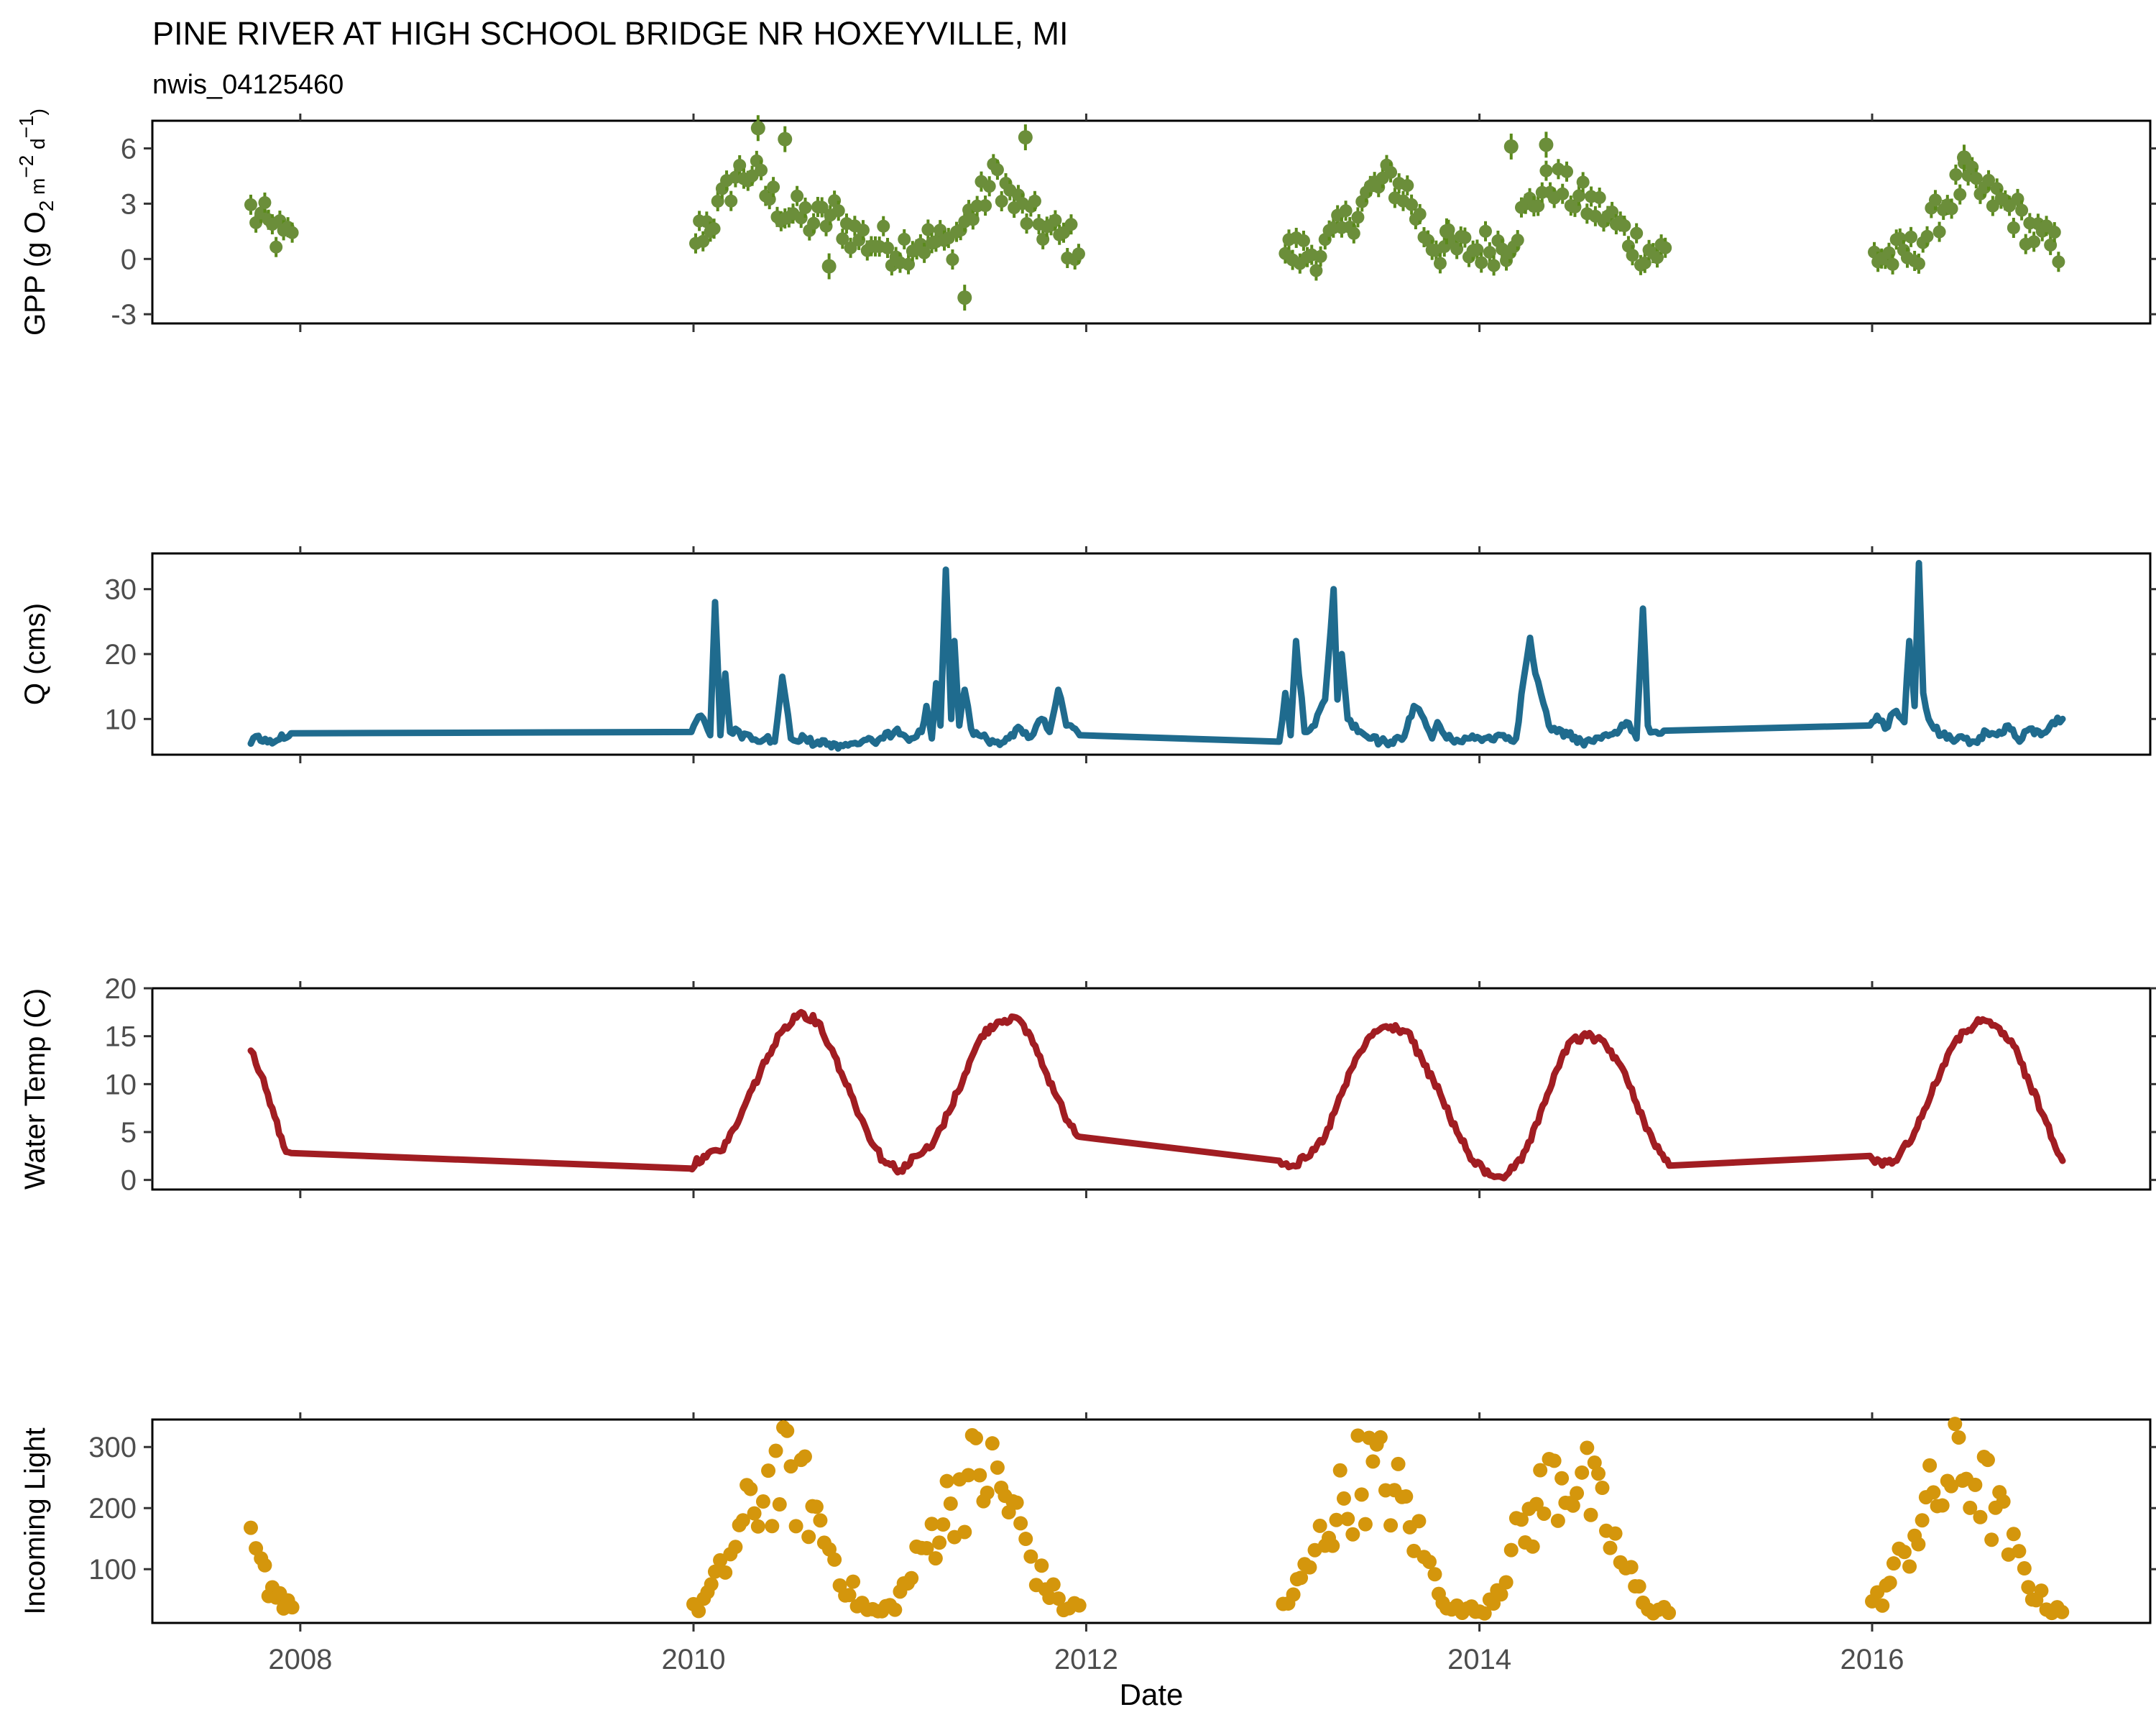  What do you see at coordinates (35, 654) in the screenshot?
I see `y-axis-label: Q (cms)` at bounding box center [35, 654].